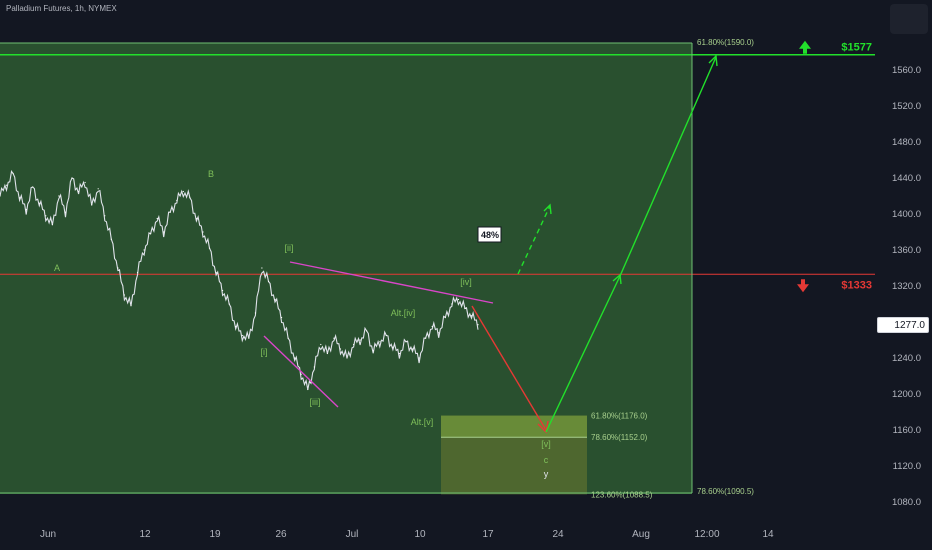 This screenshot has width=932, height=550. I want to click on x-tick-label: 24, so click(558, 534).